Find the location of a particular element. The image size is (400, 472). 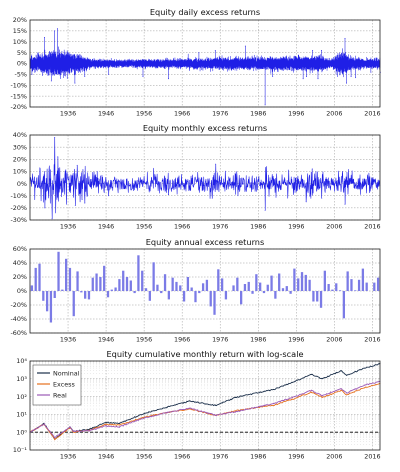

x-tick-label: 1966 is located at coordinates (182, 227).